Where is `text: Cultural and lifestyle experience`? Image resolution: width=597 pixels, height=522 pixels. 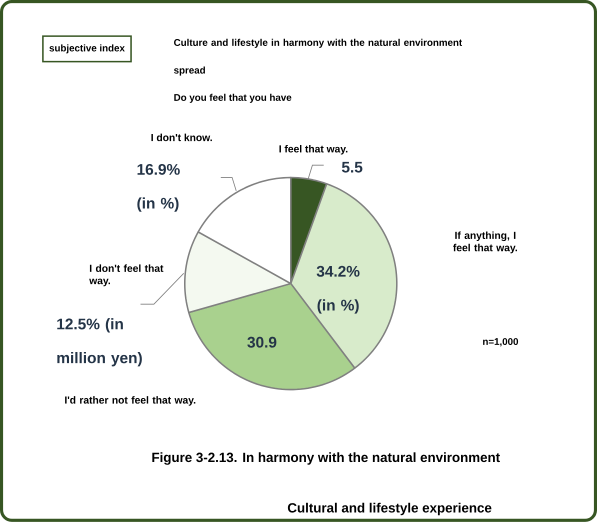 text: Cultural and lifestyle experience is located at coordinates (390, 509).